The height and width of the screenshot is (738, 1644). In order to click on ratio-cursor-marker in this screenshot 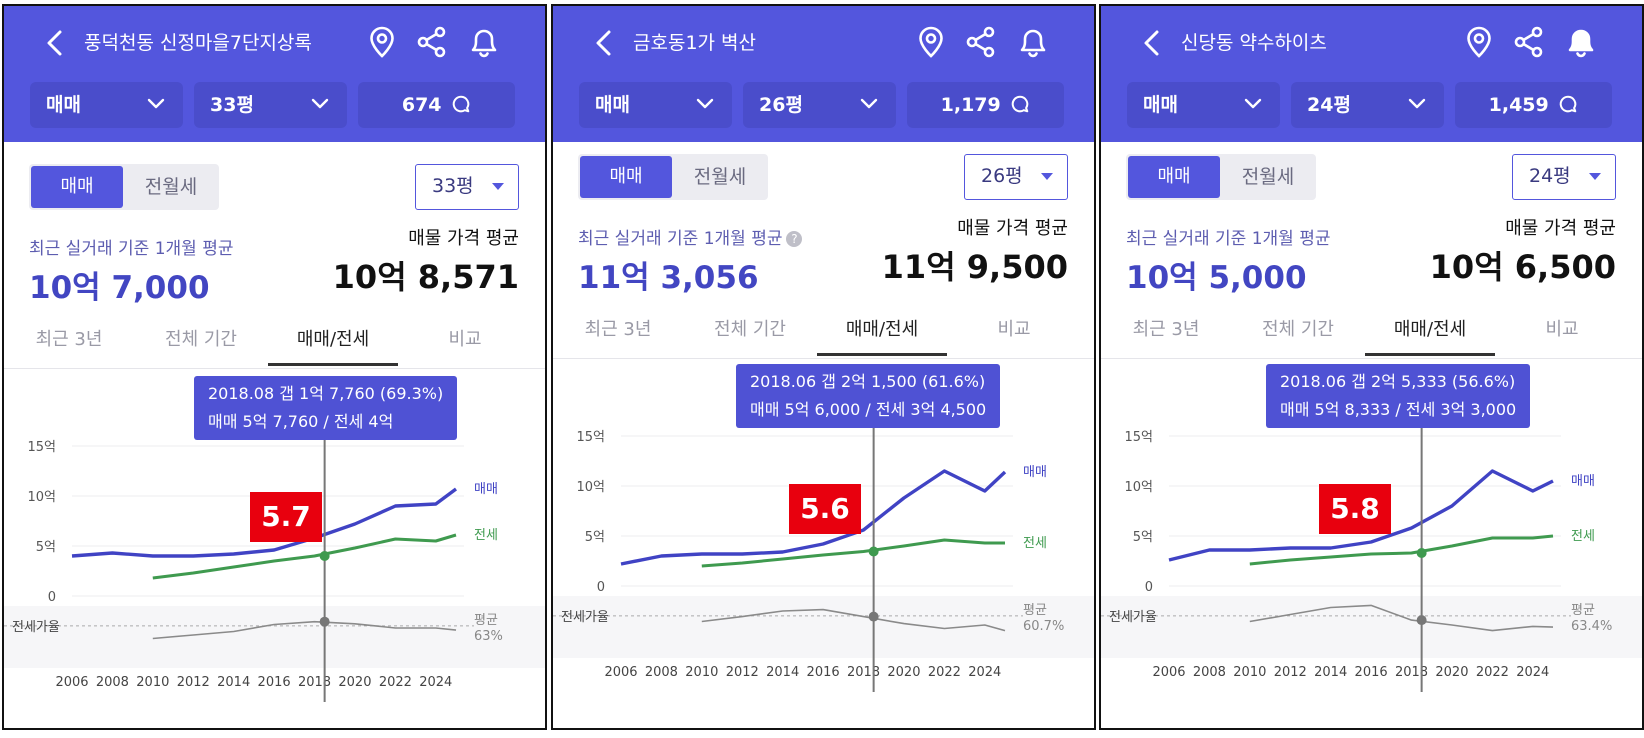, I will do `click(873, 616)`.